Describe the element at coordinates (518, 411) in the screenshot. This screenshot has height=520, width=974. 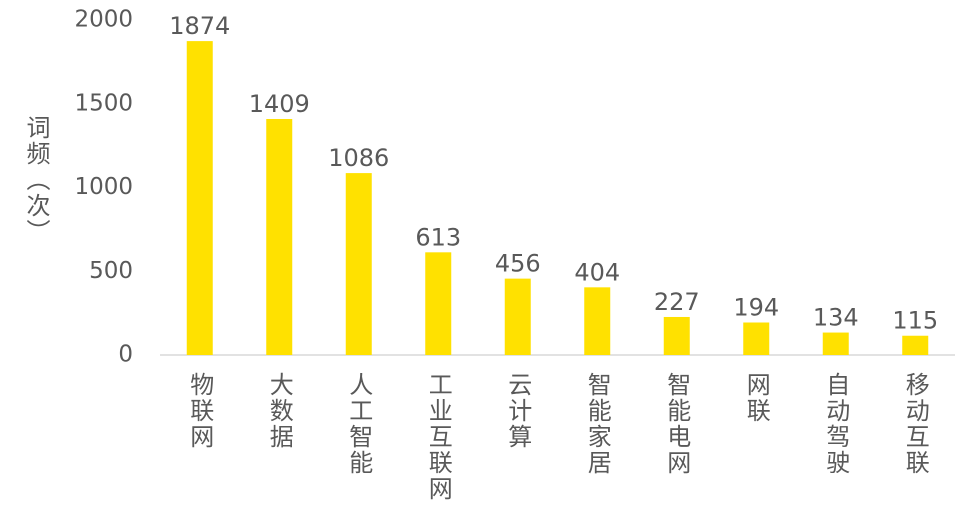
I see `x-tick-label: 云计算` at that location.